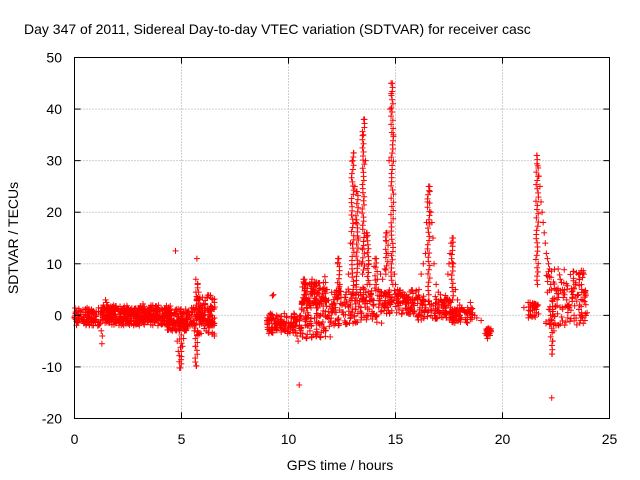  I want to click on x-axis-label: GPS time / hours, so click(340, 465).